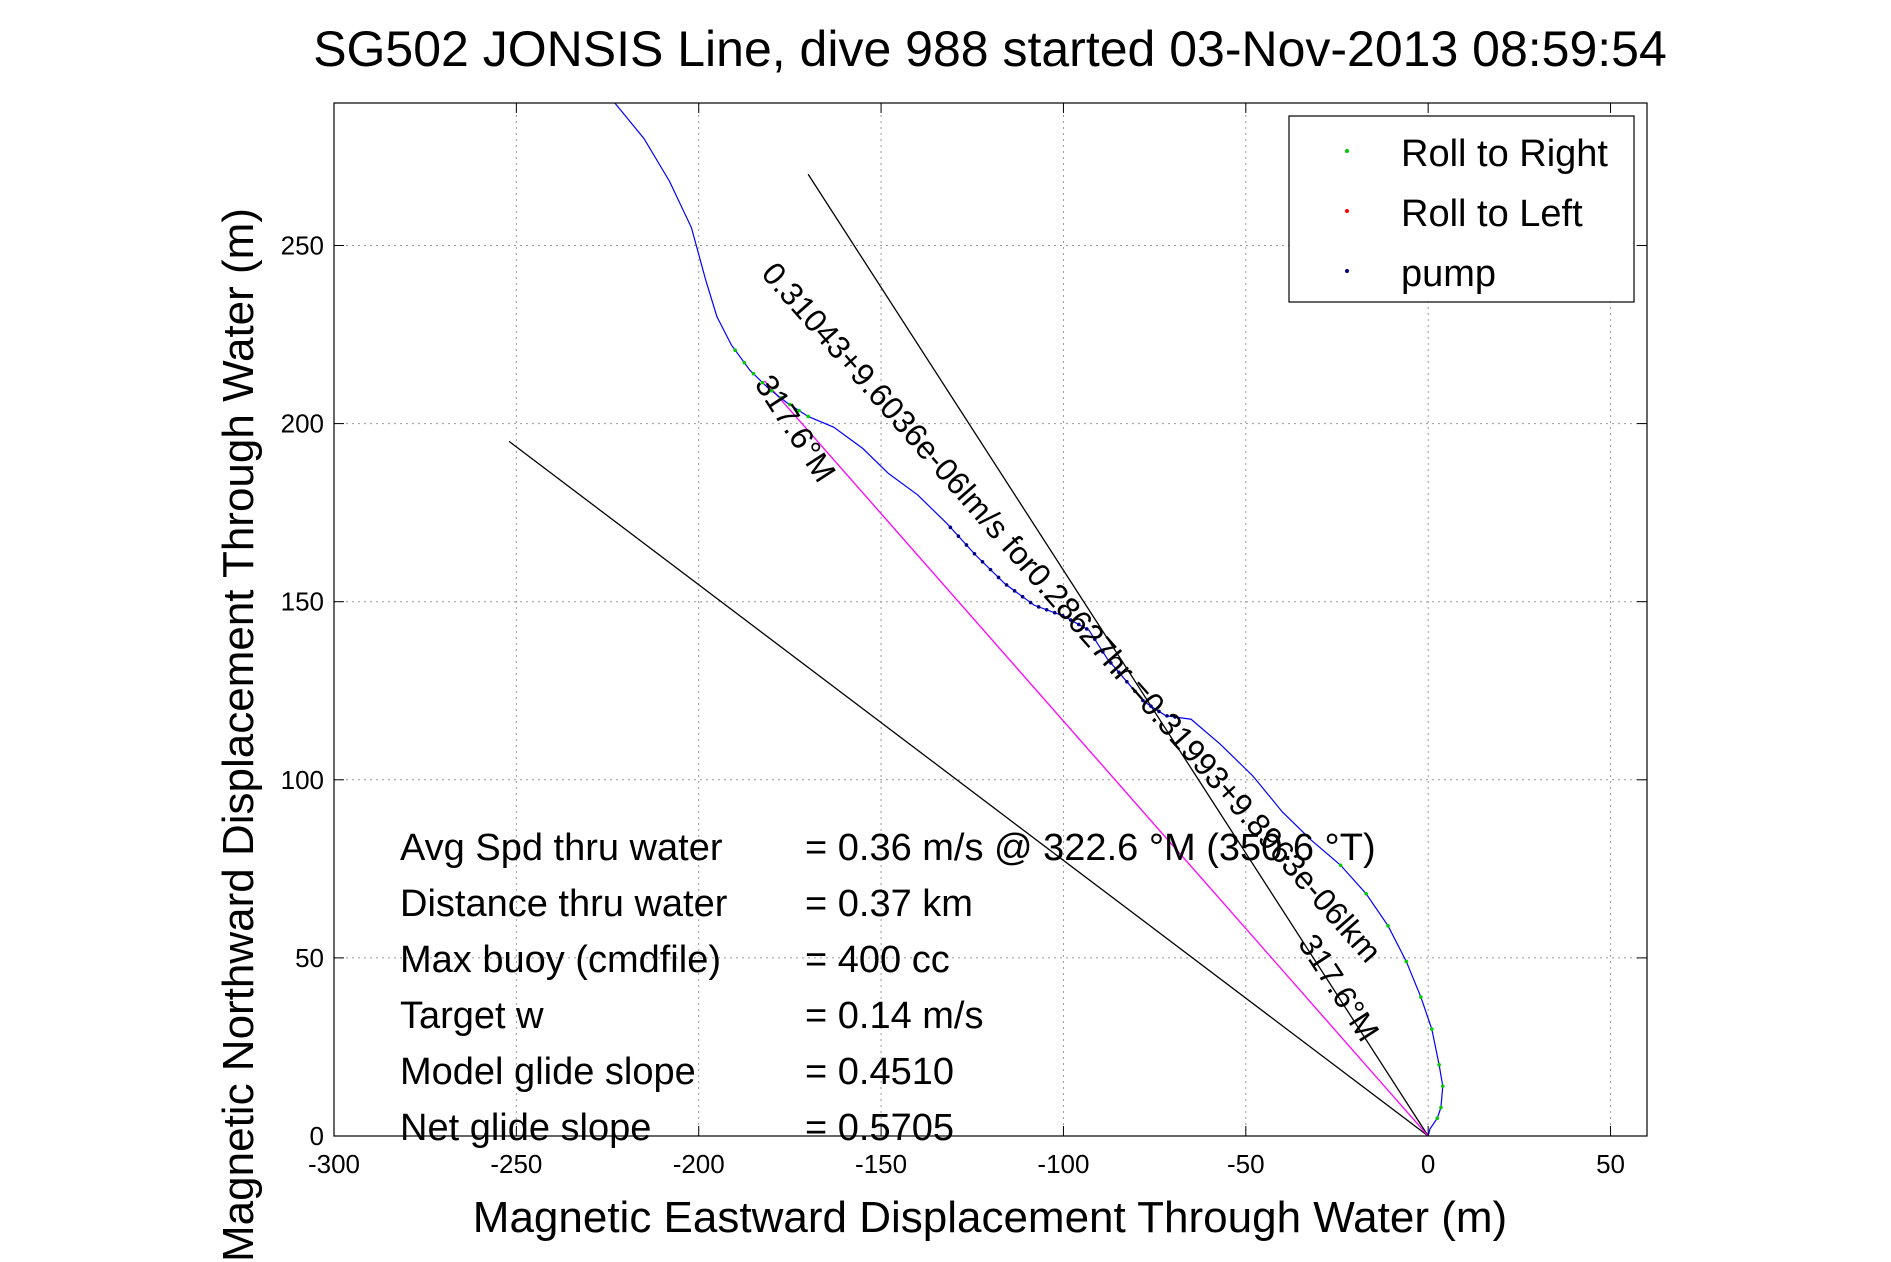  Describe the element at coordinates (548, 1072) in the screenshot. I see `stat-label: Model glide slope` at that location.